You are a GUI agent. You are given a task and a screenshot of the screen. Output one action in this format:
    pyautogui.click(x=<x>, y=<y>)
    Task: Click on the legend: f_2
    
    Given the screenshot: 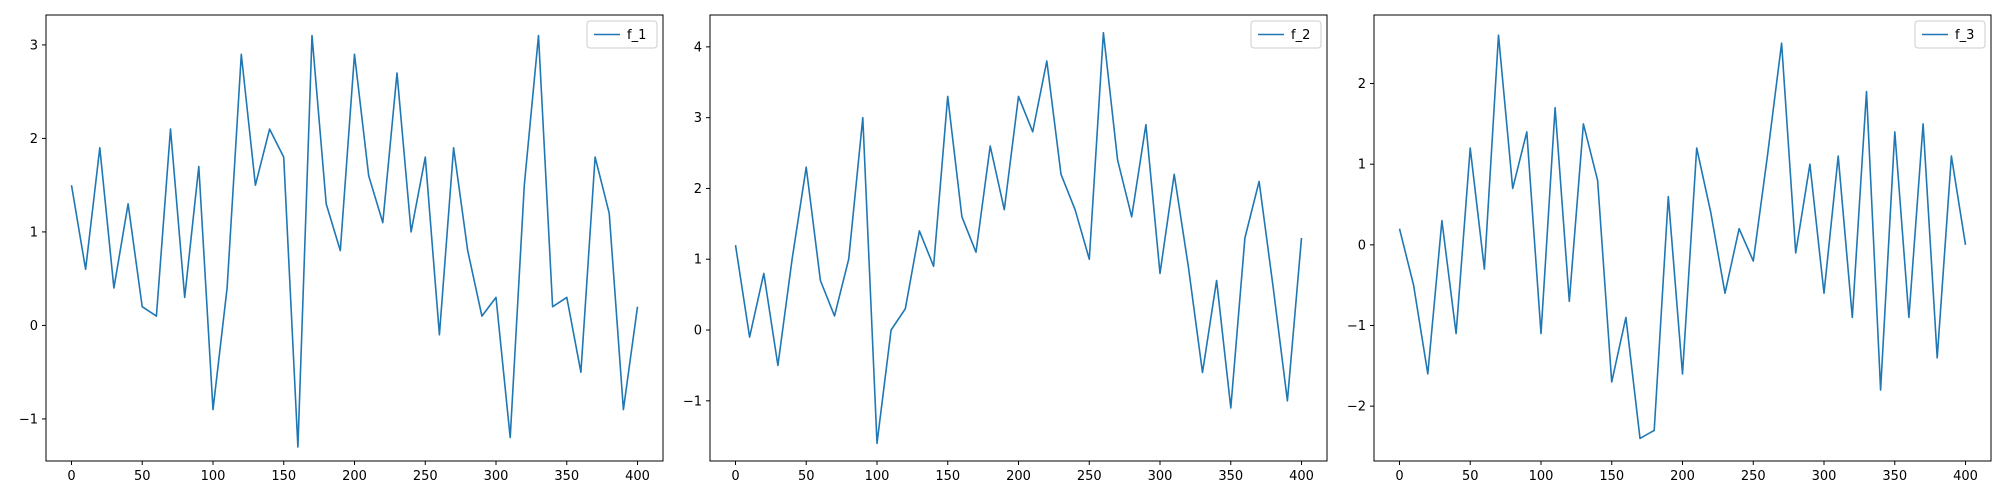 What is the action you would take?
    pyautogui.click(x=1286, y=34)
    